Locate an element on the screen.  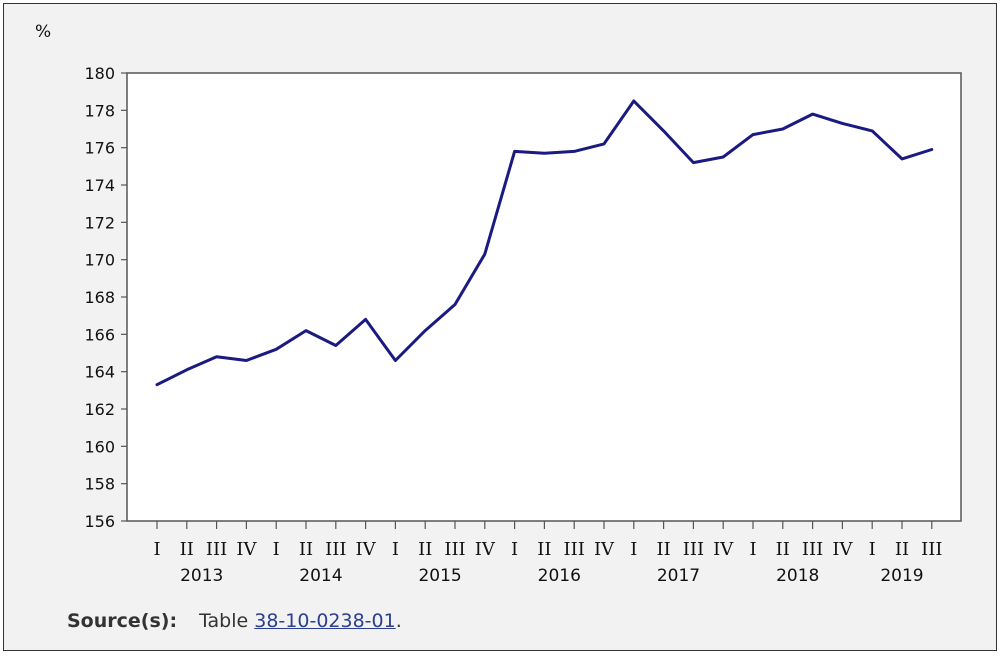
source-note: Source(s): Table 38-10-0238-01. is located at coordinates (234, 621).